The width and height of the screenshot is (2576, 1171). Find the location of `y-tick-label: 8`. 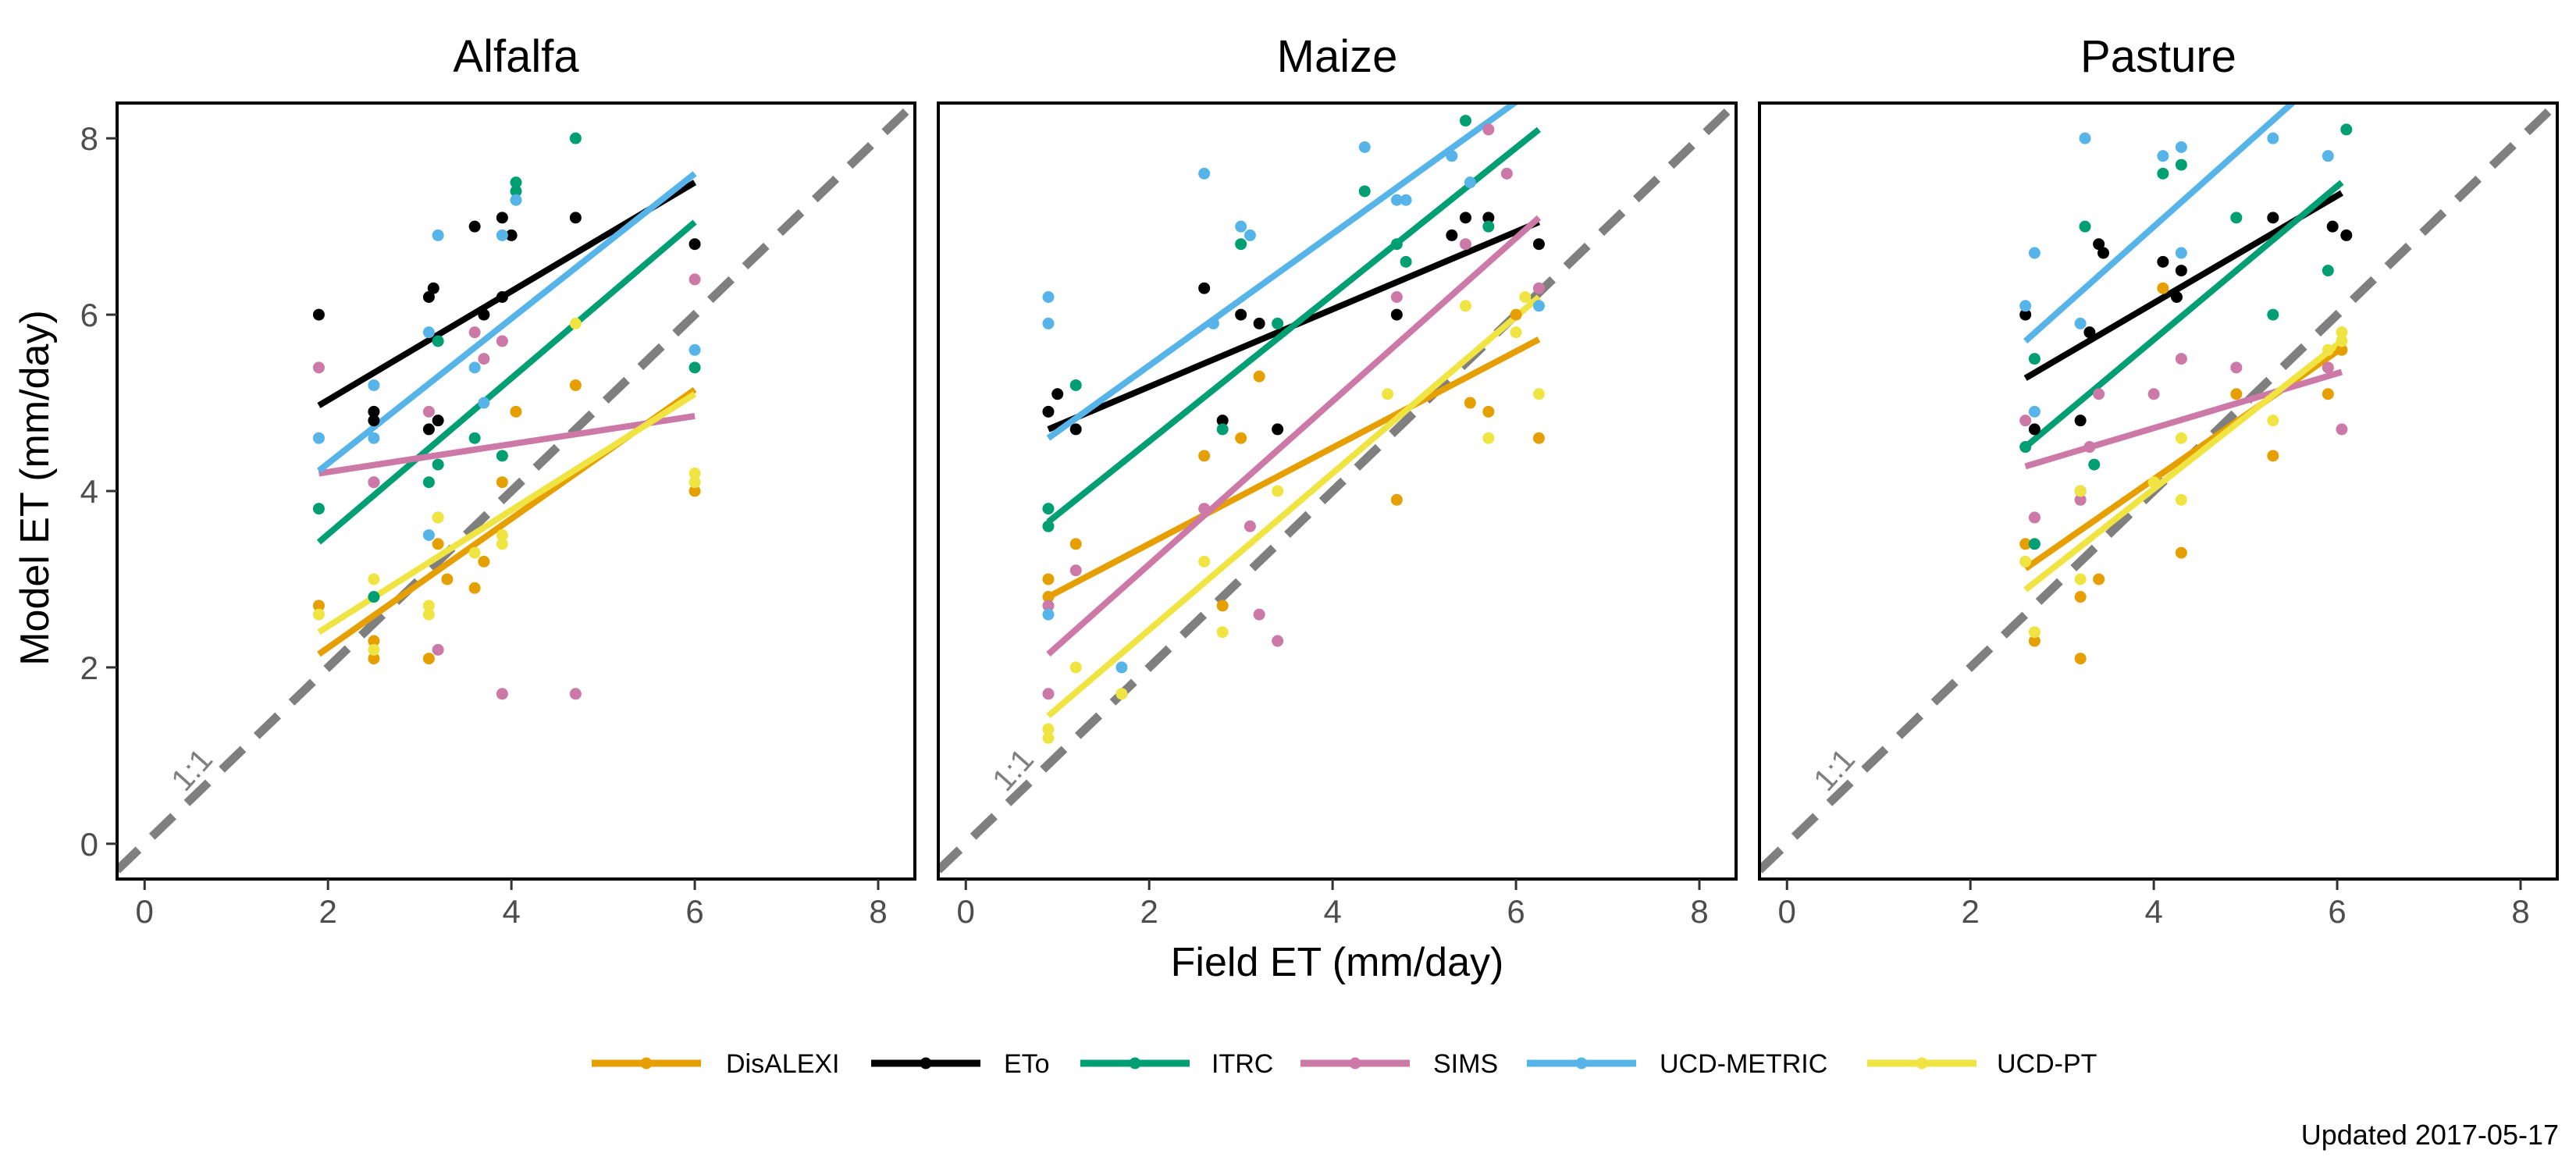

y-tick-label: 8 is located at coordinates (89, 138).